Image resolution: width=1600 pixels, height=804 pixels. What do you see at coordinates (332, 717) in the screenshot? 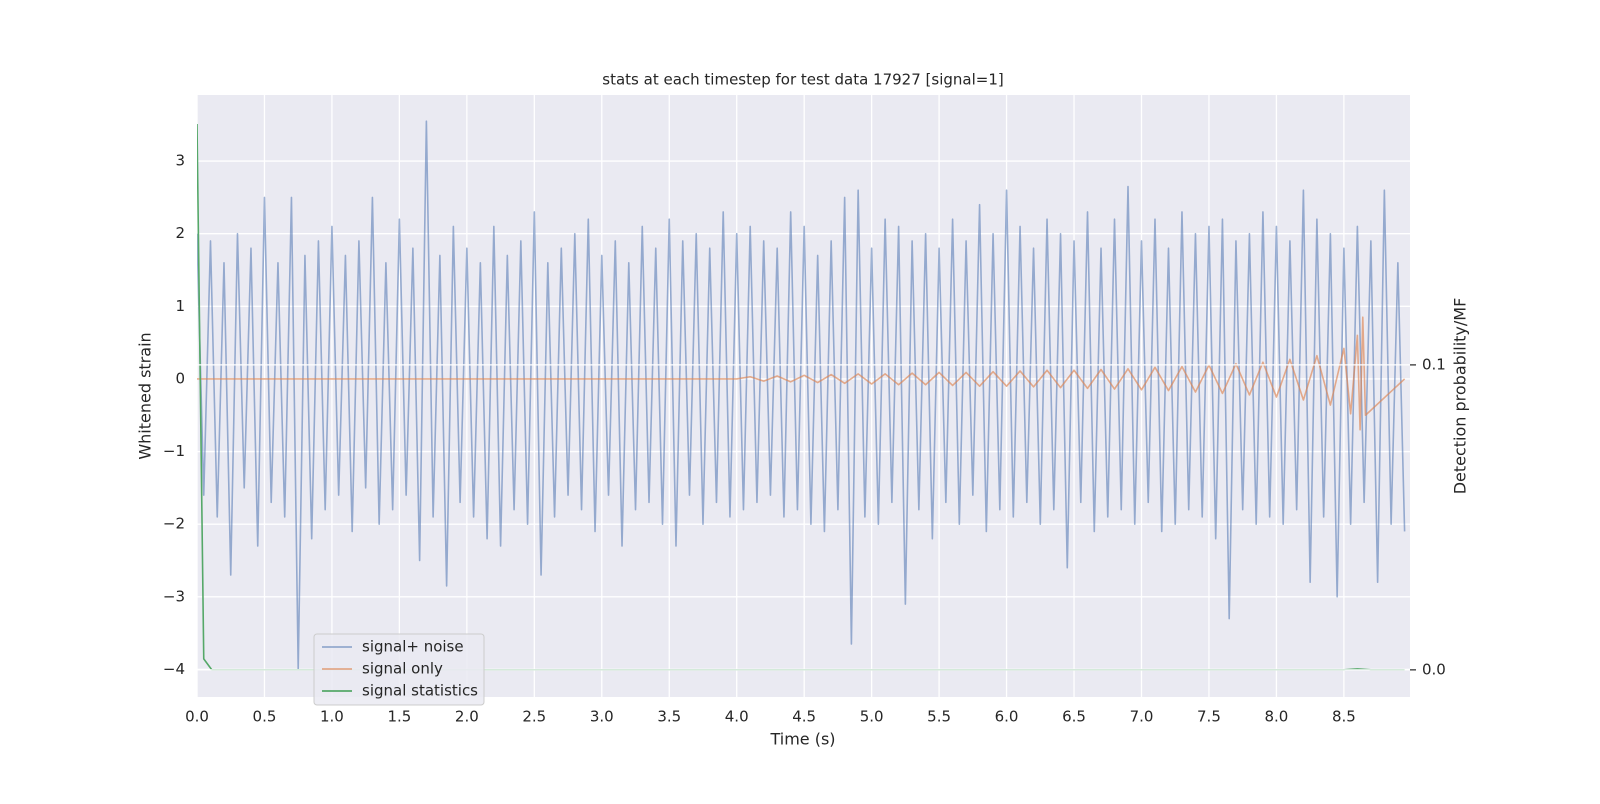
I see `x-tick-label: 1.0` at bounding box center [332, 717].